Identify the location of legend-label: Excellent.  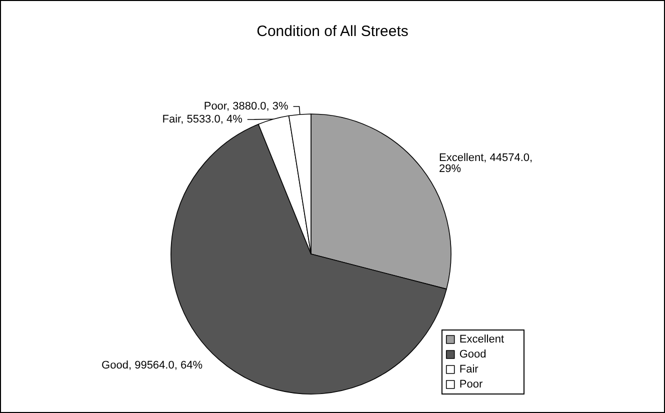
(481, 340).